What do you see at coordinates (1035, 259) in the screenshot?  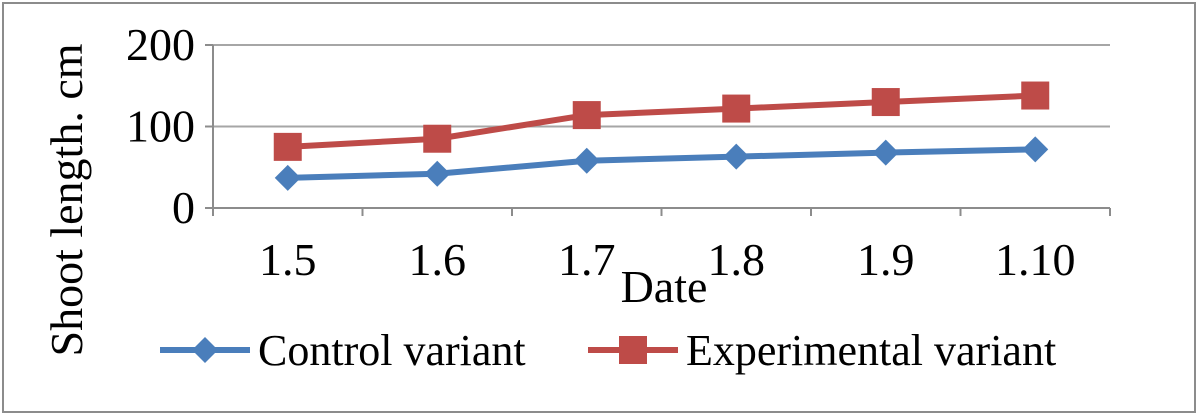 I see `x-tick-label: 1.10` at bounding box center [1035, 259].